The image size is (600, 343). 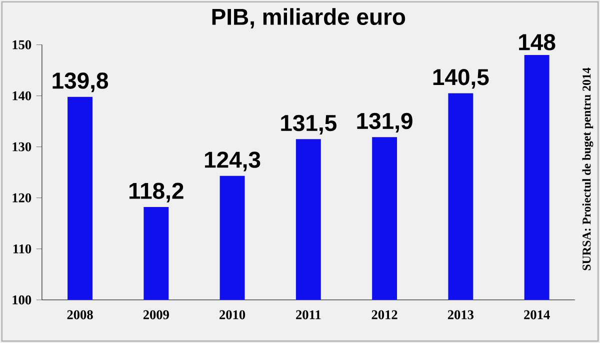 What do you see at coordinates (22, 197) in the screenshot?
I see `y-tick-label: 120` at bounding box center [22, 197].